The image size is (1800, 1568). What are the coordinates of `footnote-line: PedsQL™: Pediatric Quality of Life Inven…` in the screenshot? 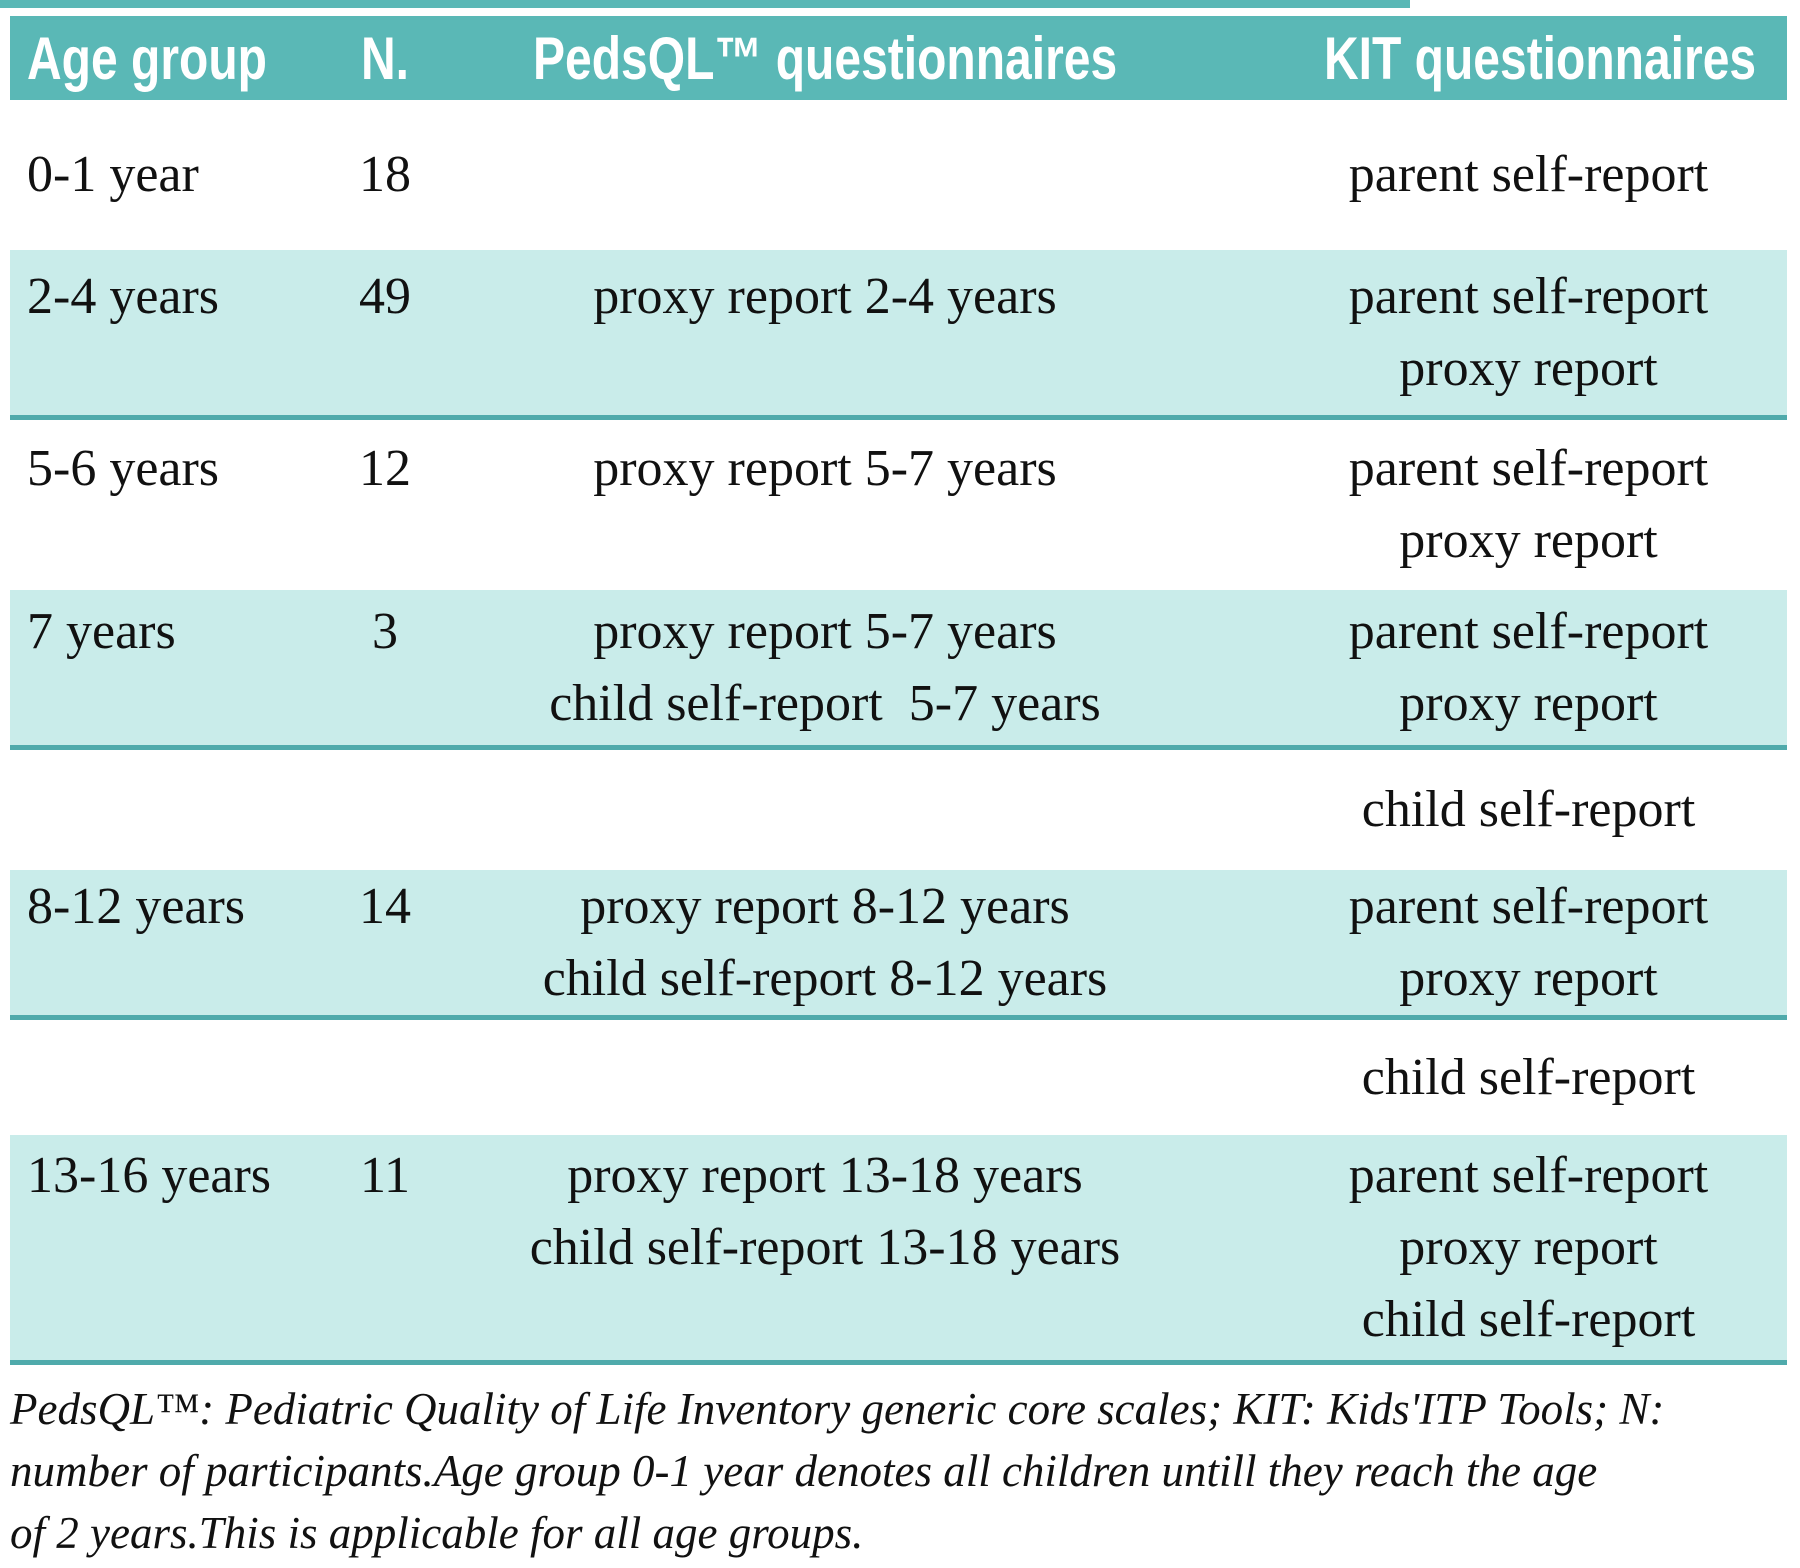 It's located at (837, 1409).